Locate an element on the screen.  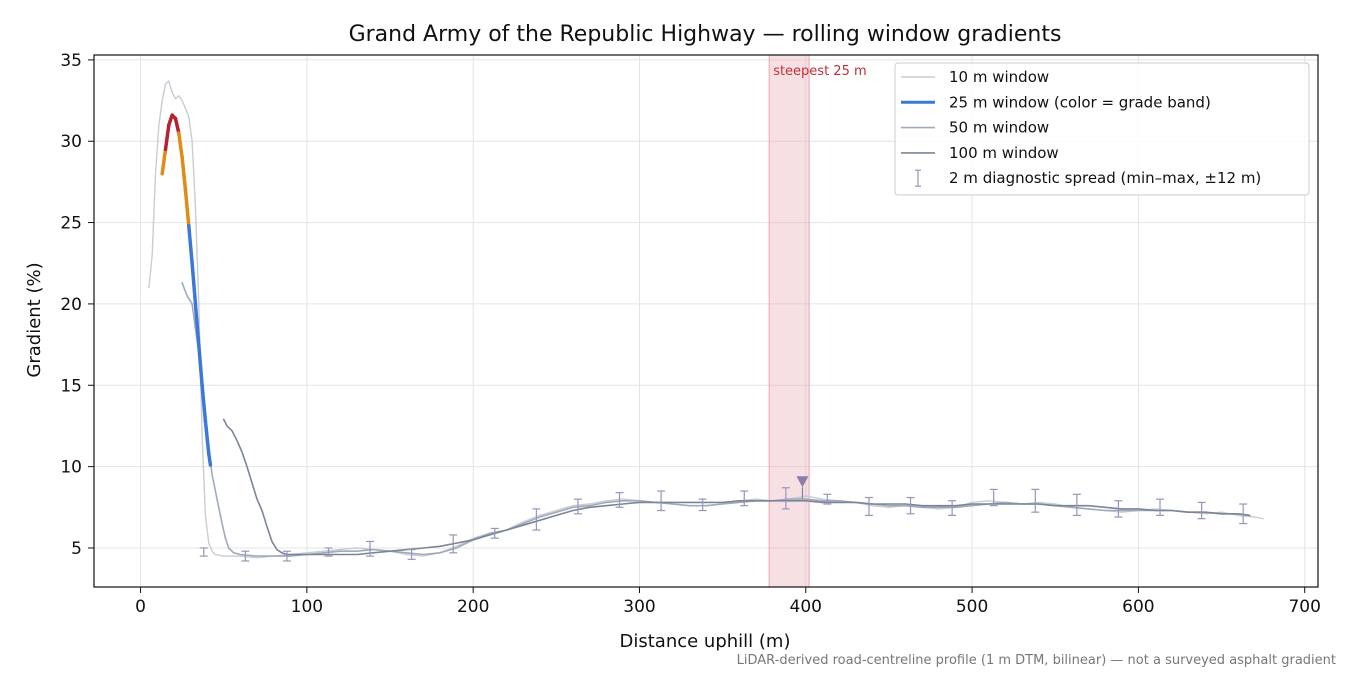
y-tick-label: 30 is located at coordinates (71, 142).